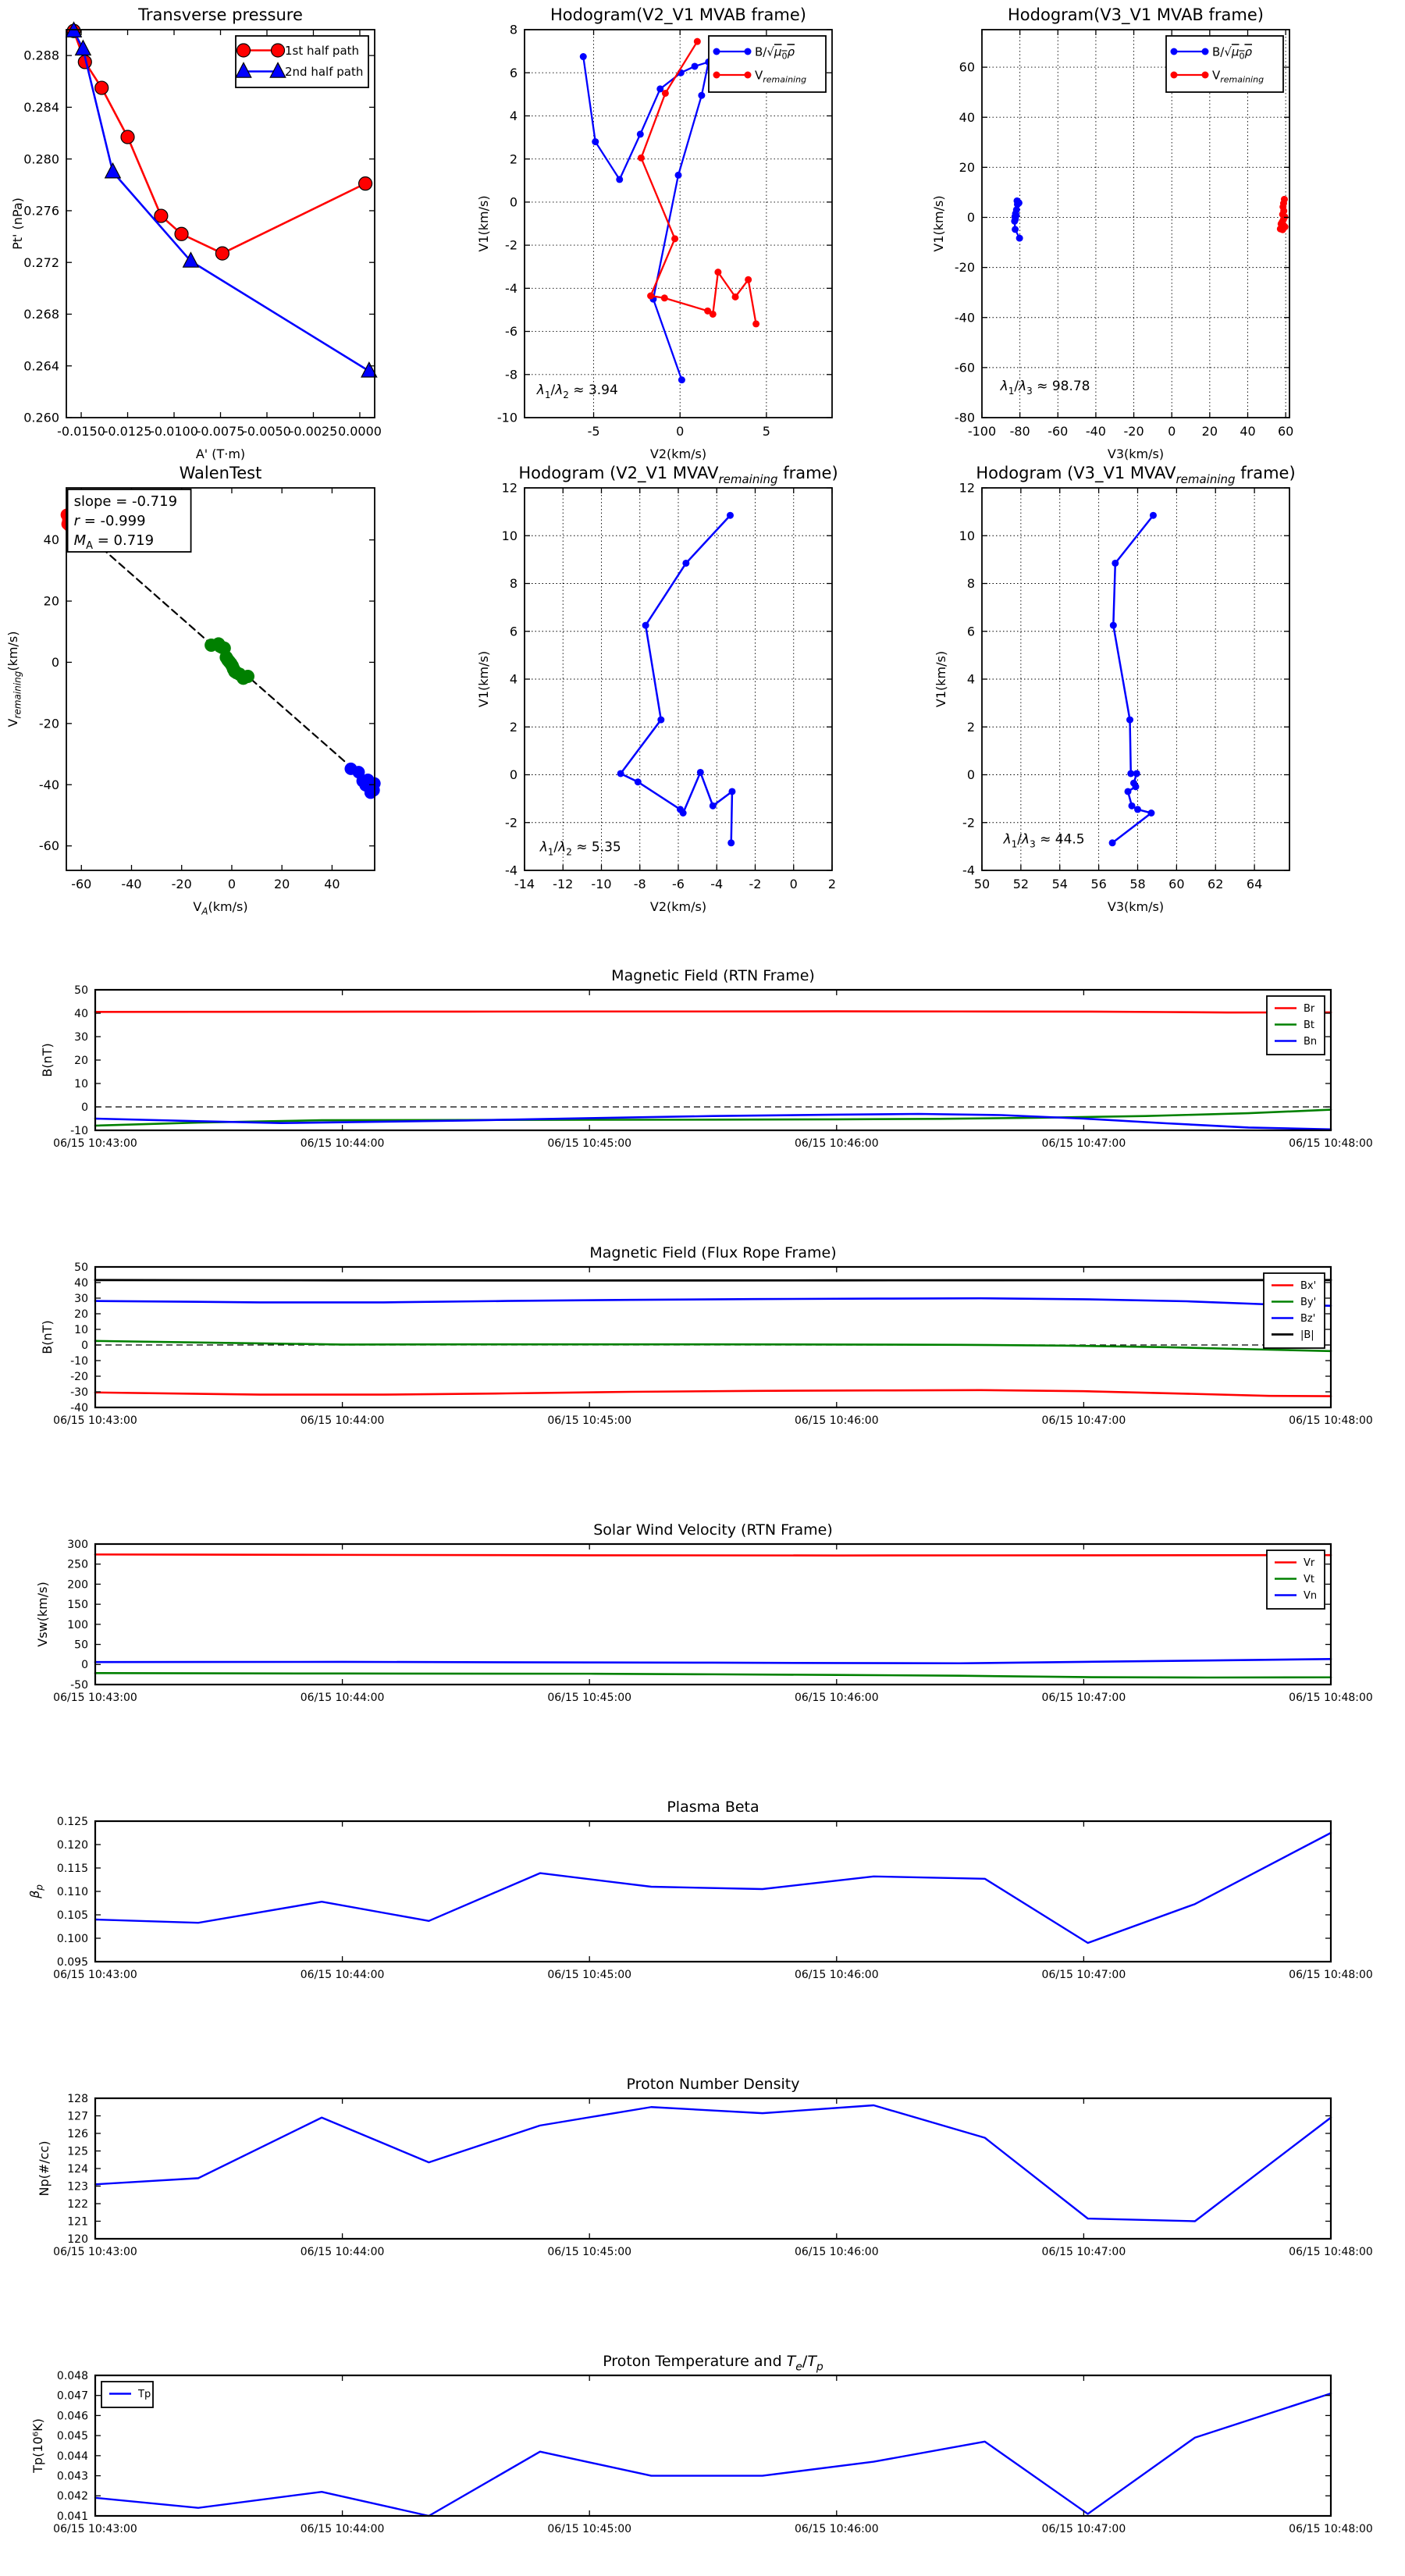  What do you see at coordinates (77, 2116) in the screenshot?
I see `proton-number-density-ytick-label: 127` at bounding box center [77, 2116].